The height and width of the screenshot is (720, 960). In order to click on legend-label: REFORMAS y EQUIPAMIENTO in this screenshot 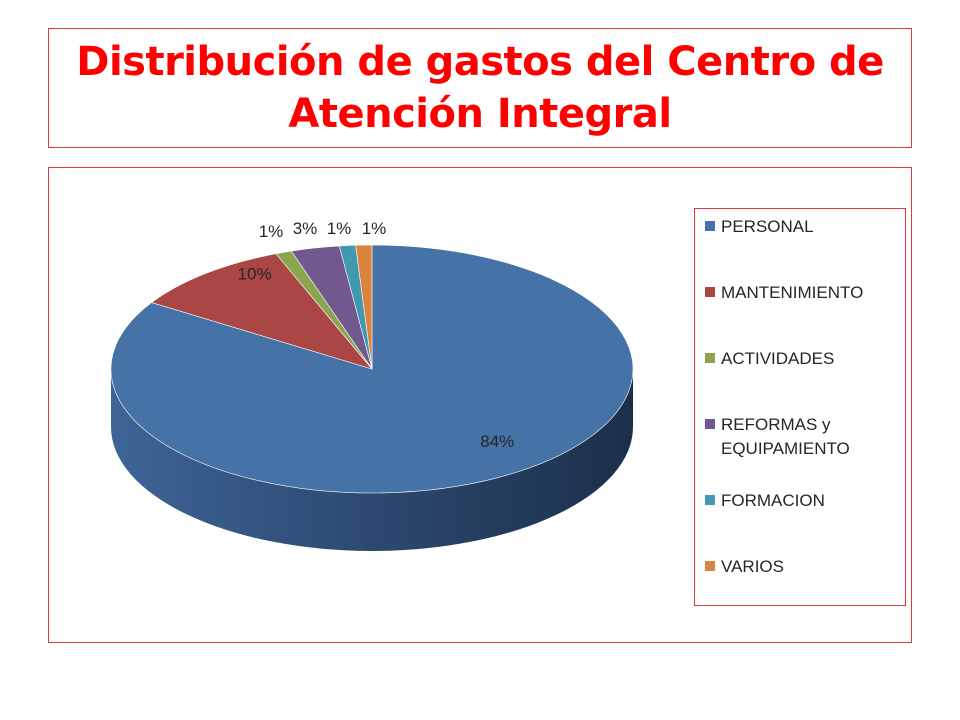, I will do `click(785, 436)`.